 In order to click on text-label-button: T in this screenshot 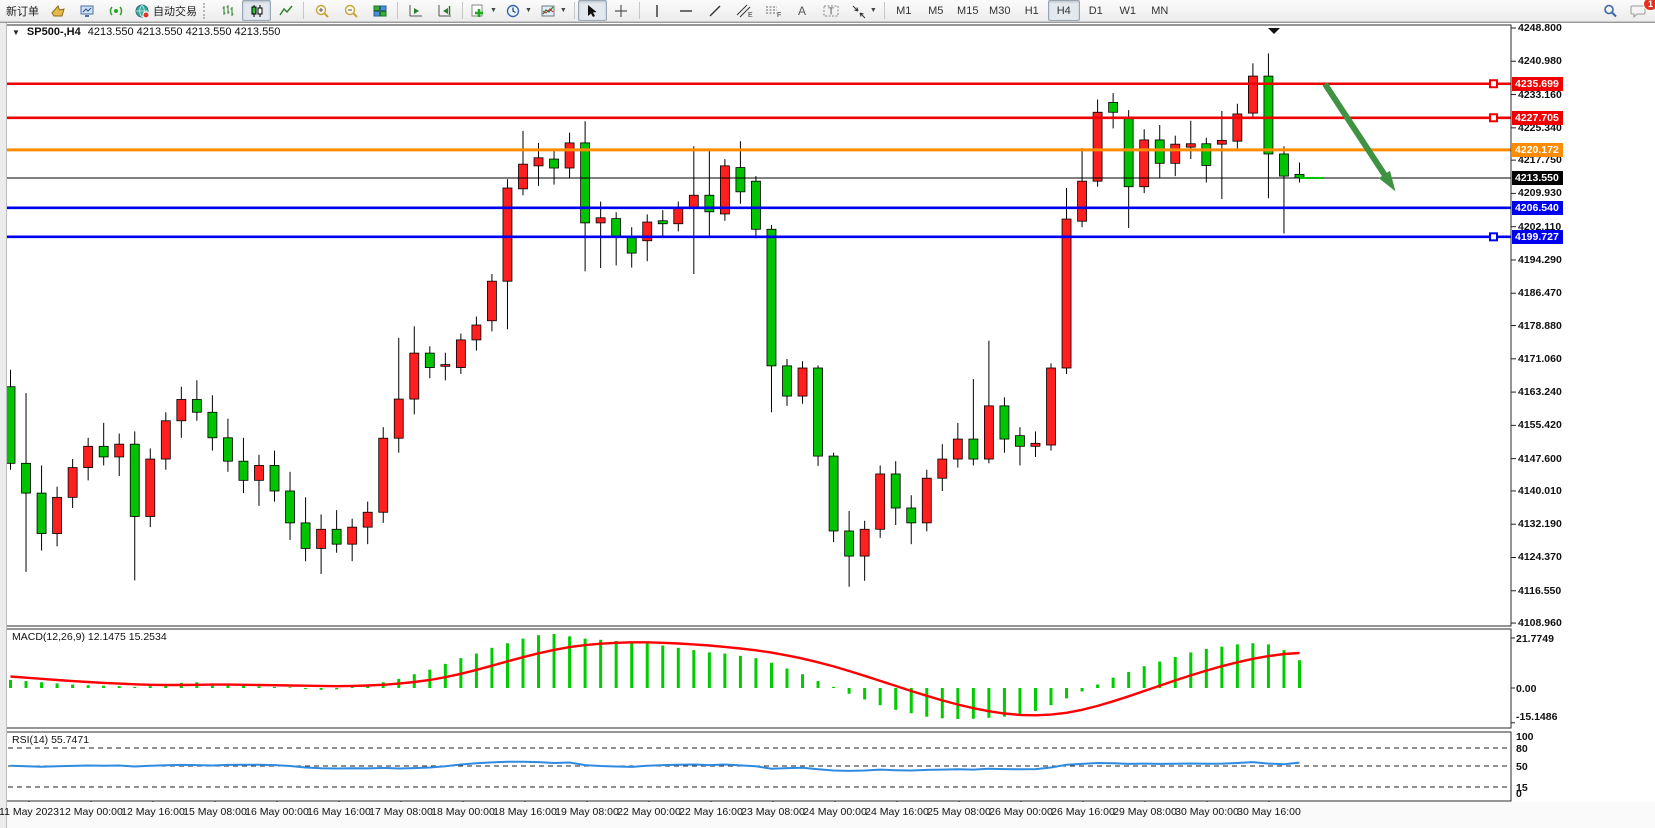, I will do `click(831, 10)`.